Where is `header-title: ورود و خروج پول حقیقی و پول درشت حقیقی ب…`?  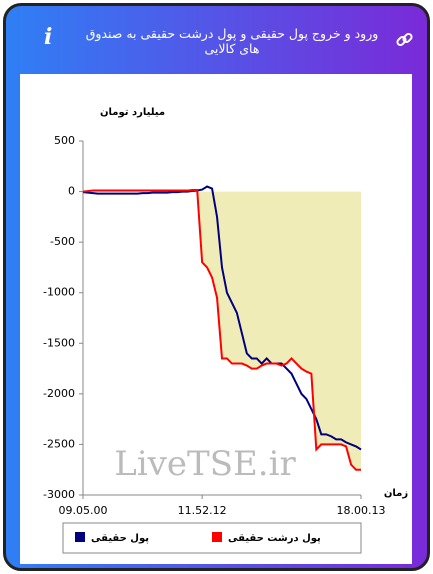 header-title: ورود و خروج پول حقیقی و پول درشت حقیقی ب… is located at coordinates (232, 41).